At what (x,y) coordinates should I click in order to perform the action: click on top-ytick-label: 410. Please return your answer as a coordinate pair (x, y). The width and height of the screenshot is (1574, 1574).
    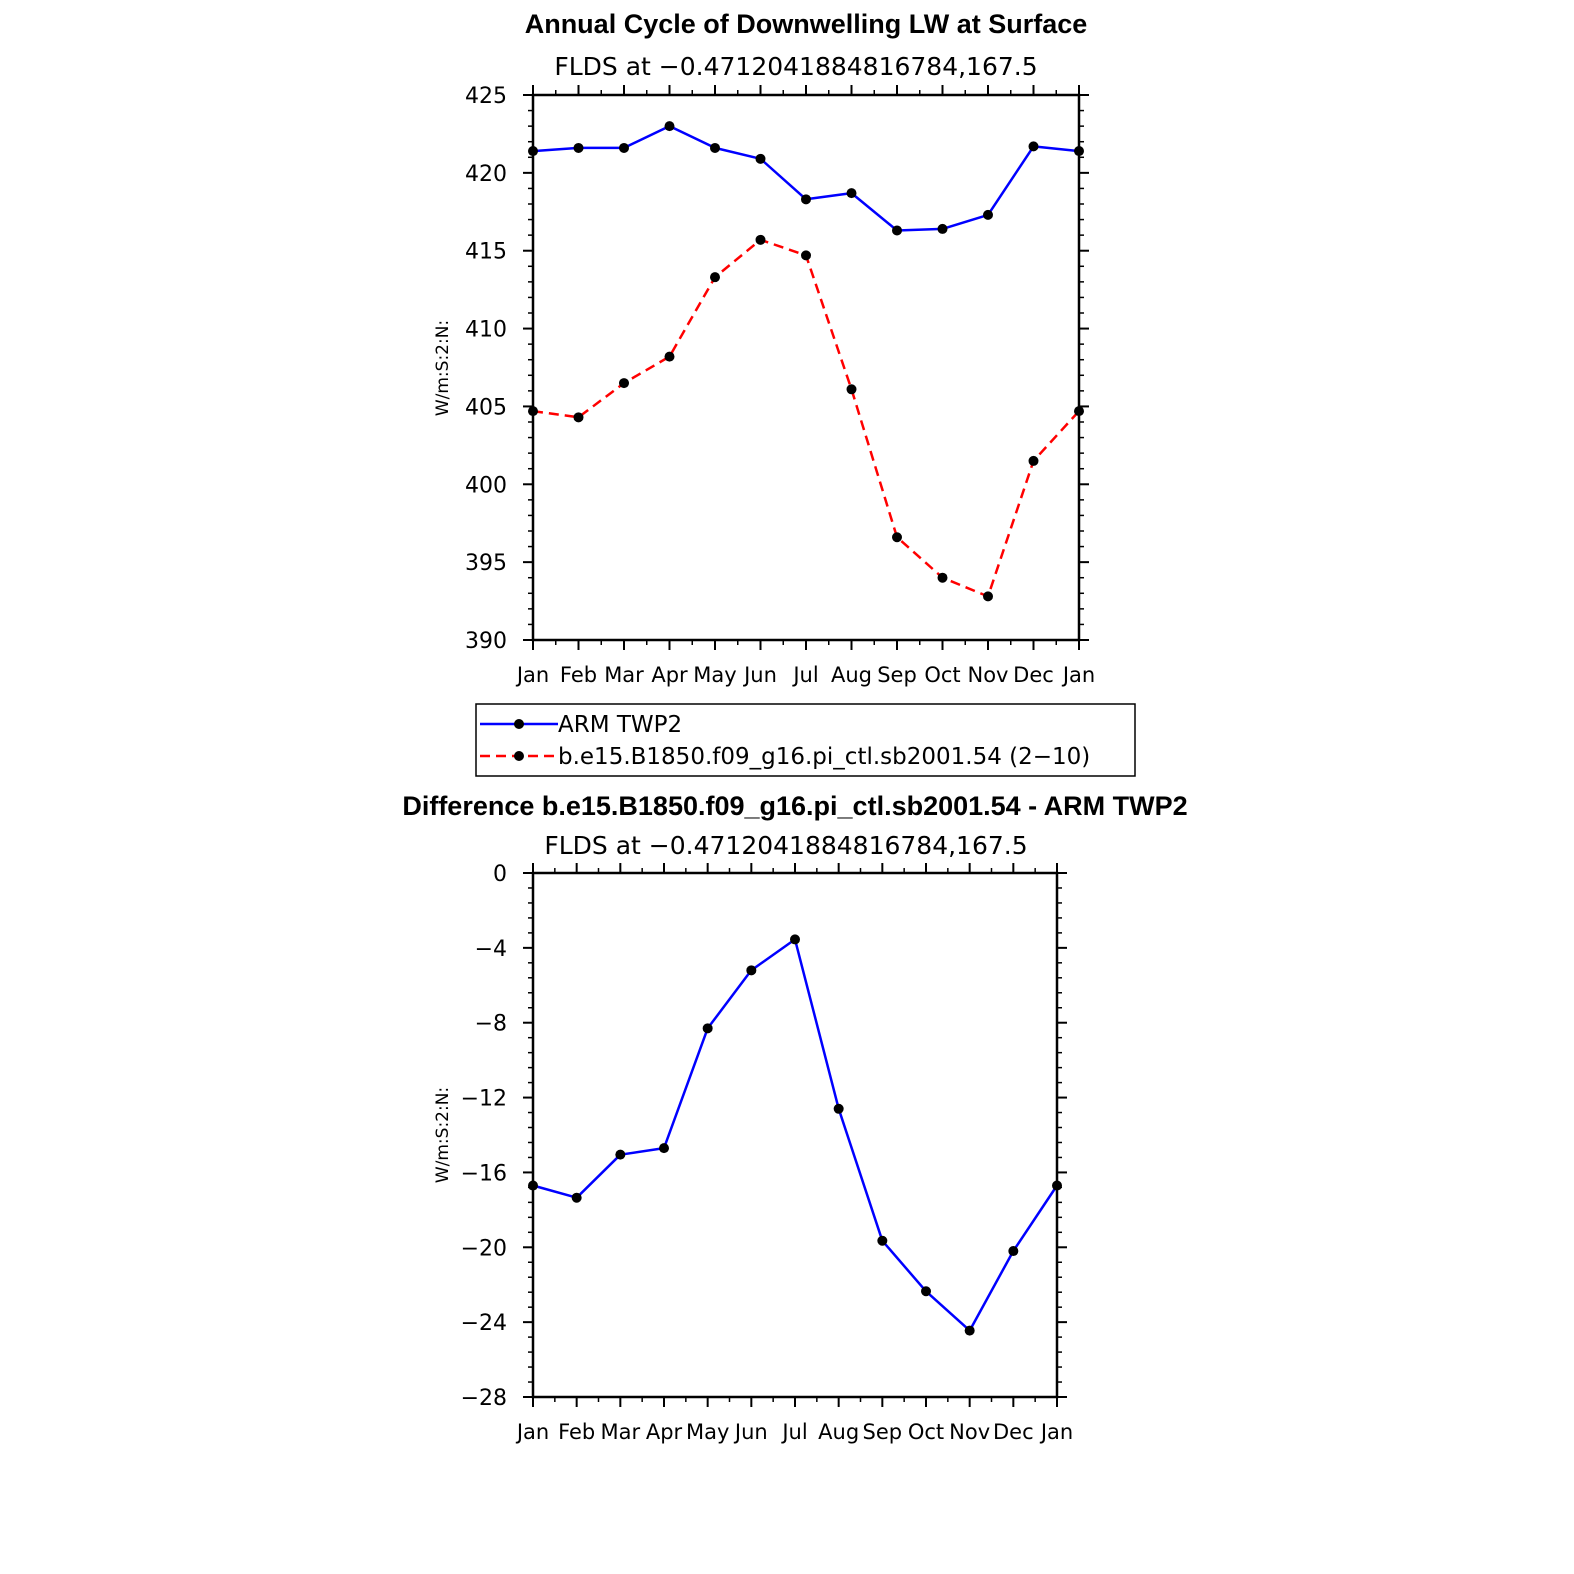
    Looking at the image, I should click on (486, 330).